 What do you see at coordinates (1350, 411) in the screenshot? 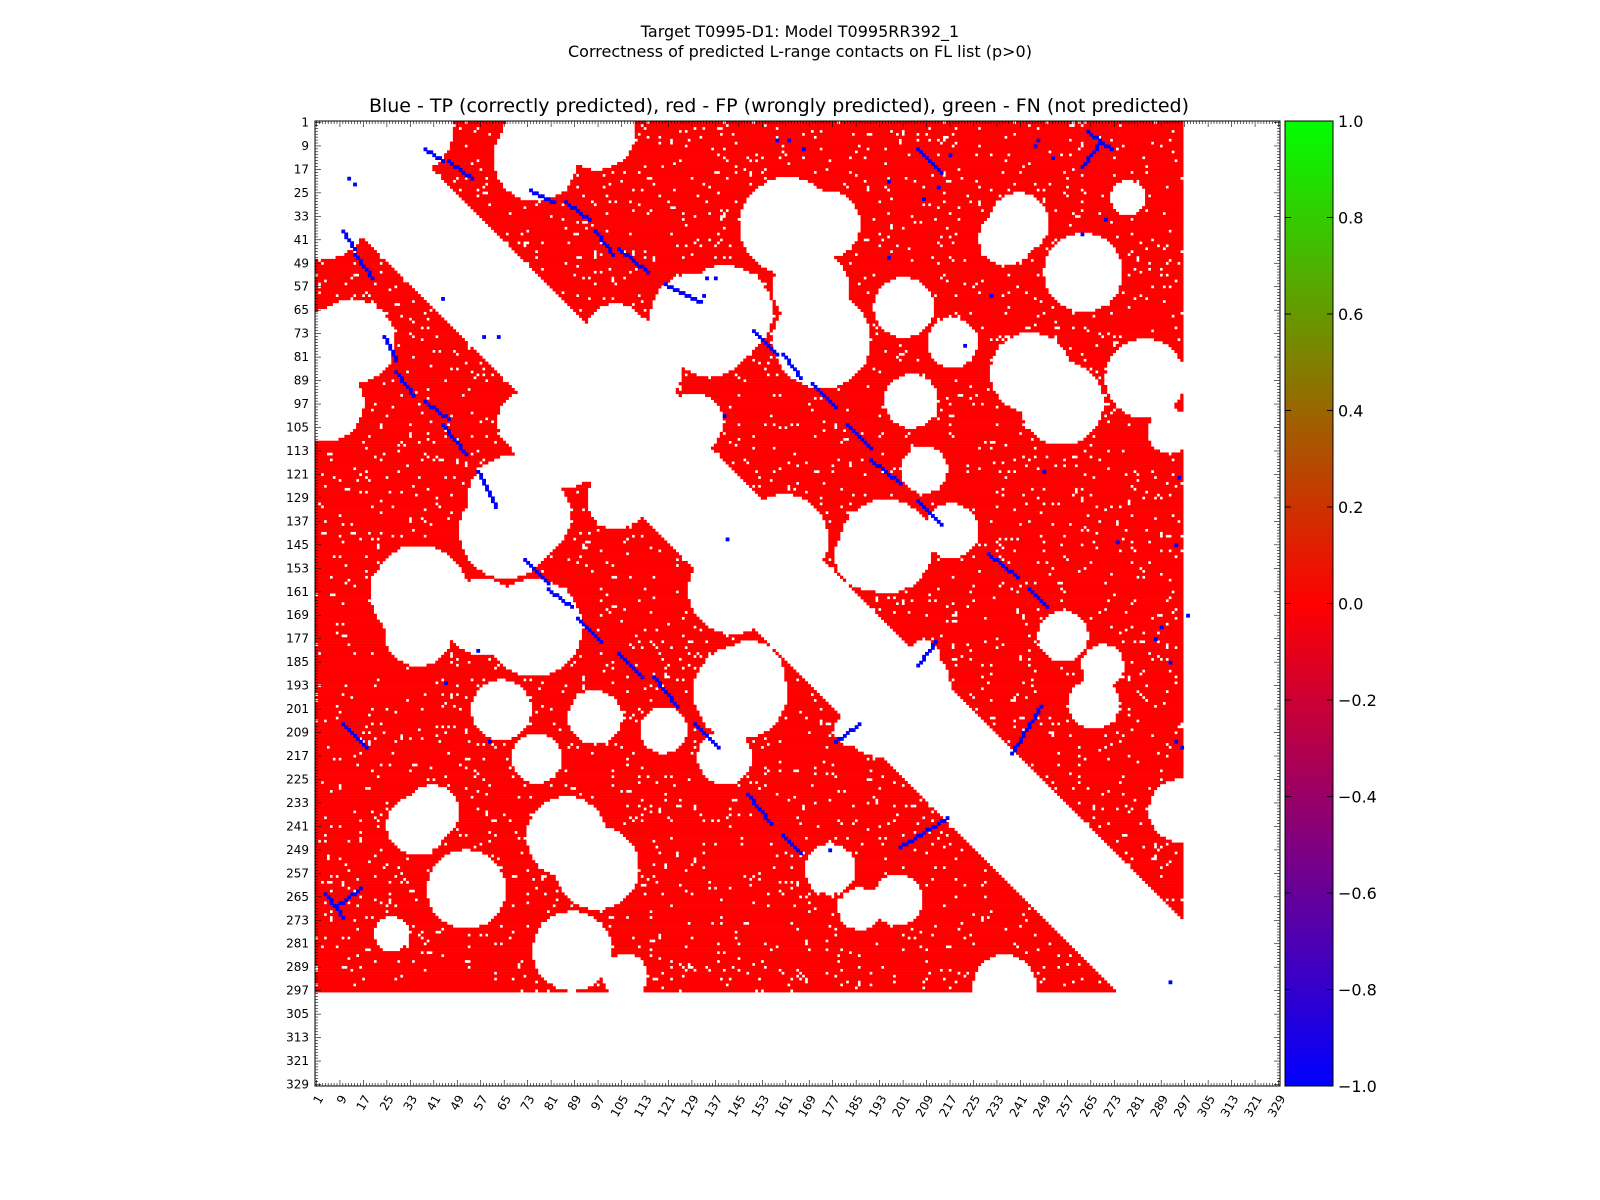
I see `colorbar-tick-label: 0.4` at bounding box center [1350, 411].